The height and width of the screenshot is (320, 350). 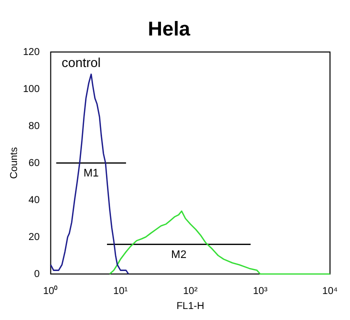 What do you see at coordinates (37, 274) in the screenshot?
I see `y-tick-label: 0` at bounding box center [37, 274].